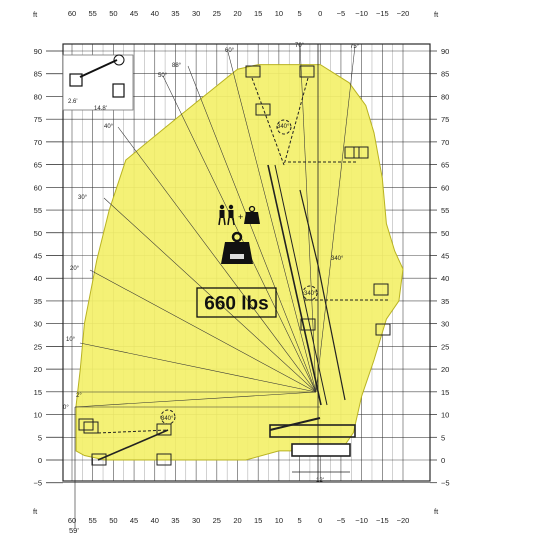 The image size is (537, 536). Describe the element at coordinates (445, 210) in the screenshot. I see `y-tick-right: 55` at that location.